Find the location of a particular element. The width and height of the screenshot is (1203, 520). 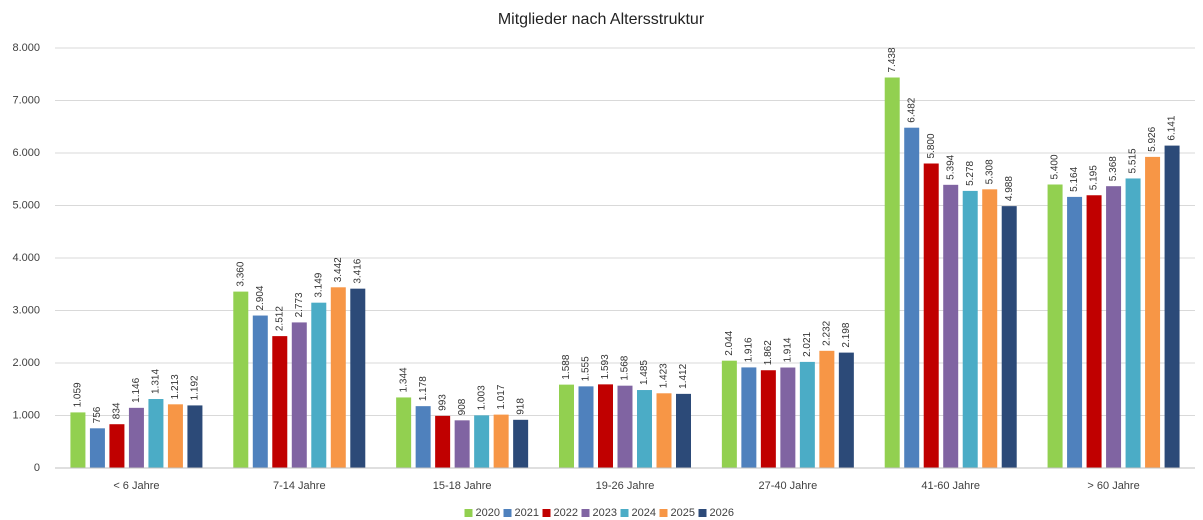

value-label: 3.360 is located at coordinates (240, 273).